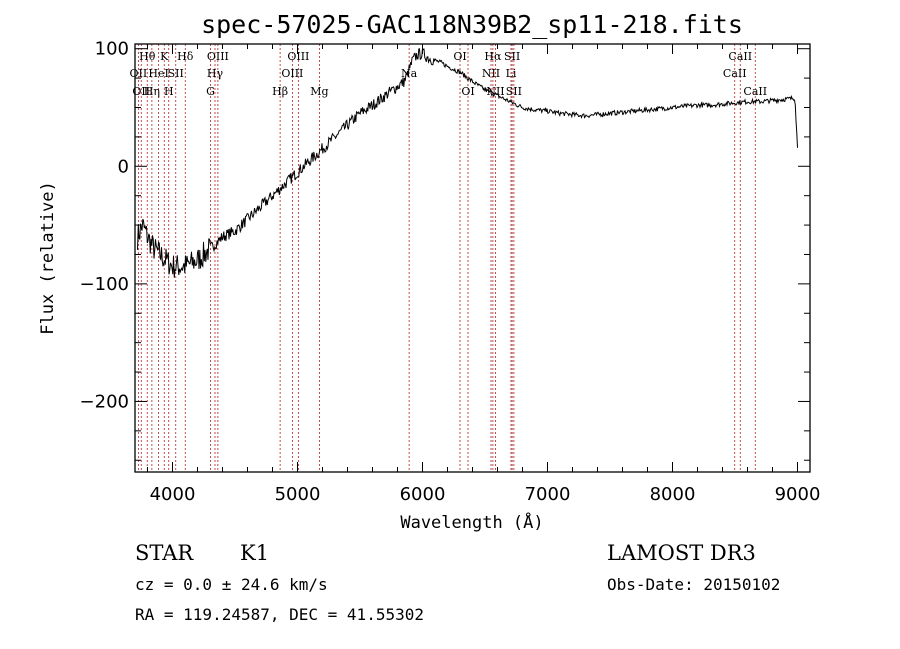  Describe the element at coordinates (472, 24) in the screenshot. I see `chart-title: spec-57025-GAC118N39B2_sp11-218.fits` at that location.